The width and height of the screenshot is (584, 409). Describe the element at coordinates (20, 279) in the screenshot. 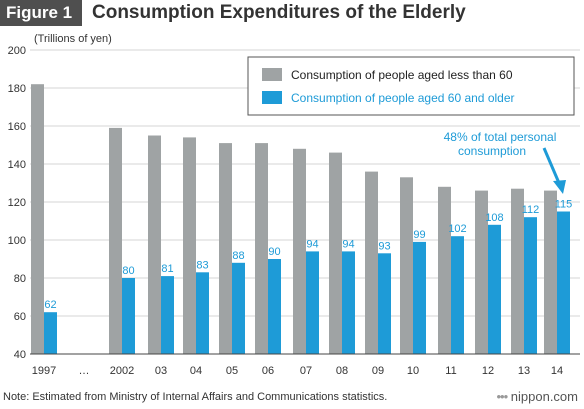

I see `y-tick-label-80: 80` at that location.